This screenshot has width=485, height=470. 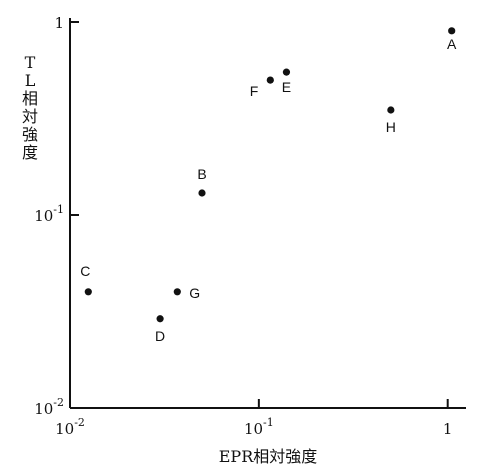 What do you see at coordinates (270, 80) in the screenshot?
I see `data-point-f` at bounding box center [270, 80].